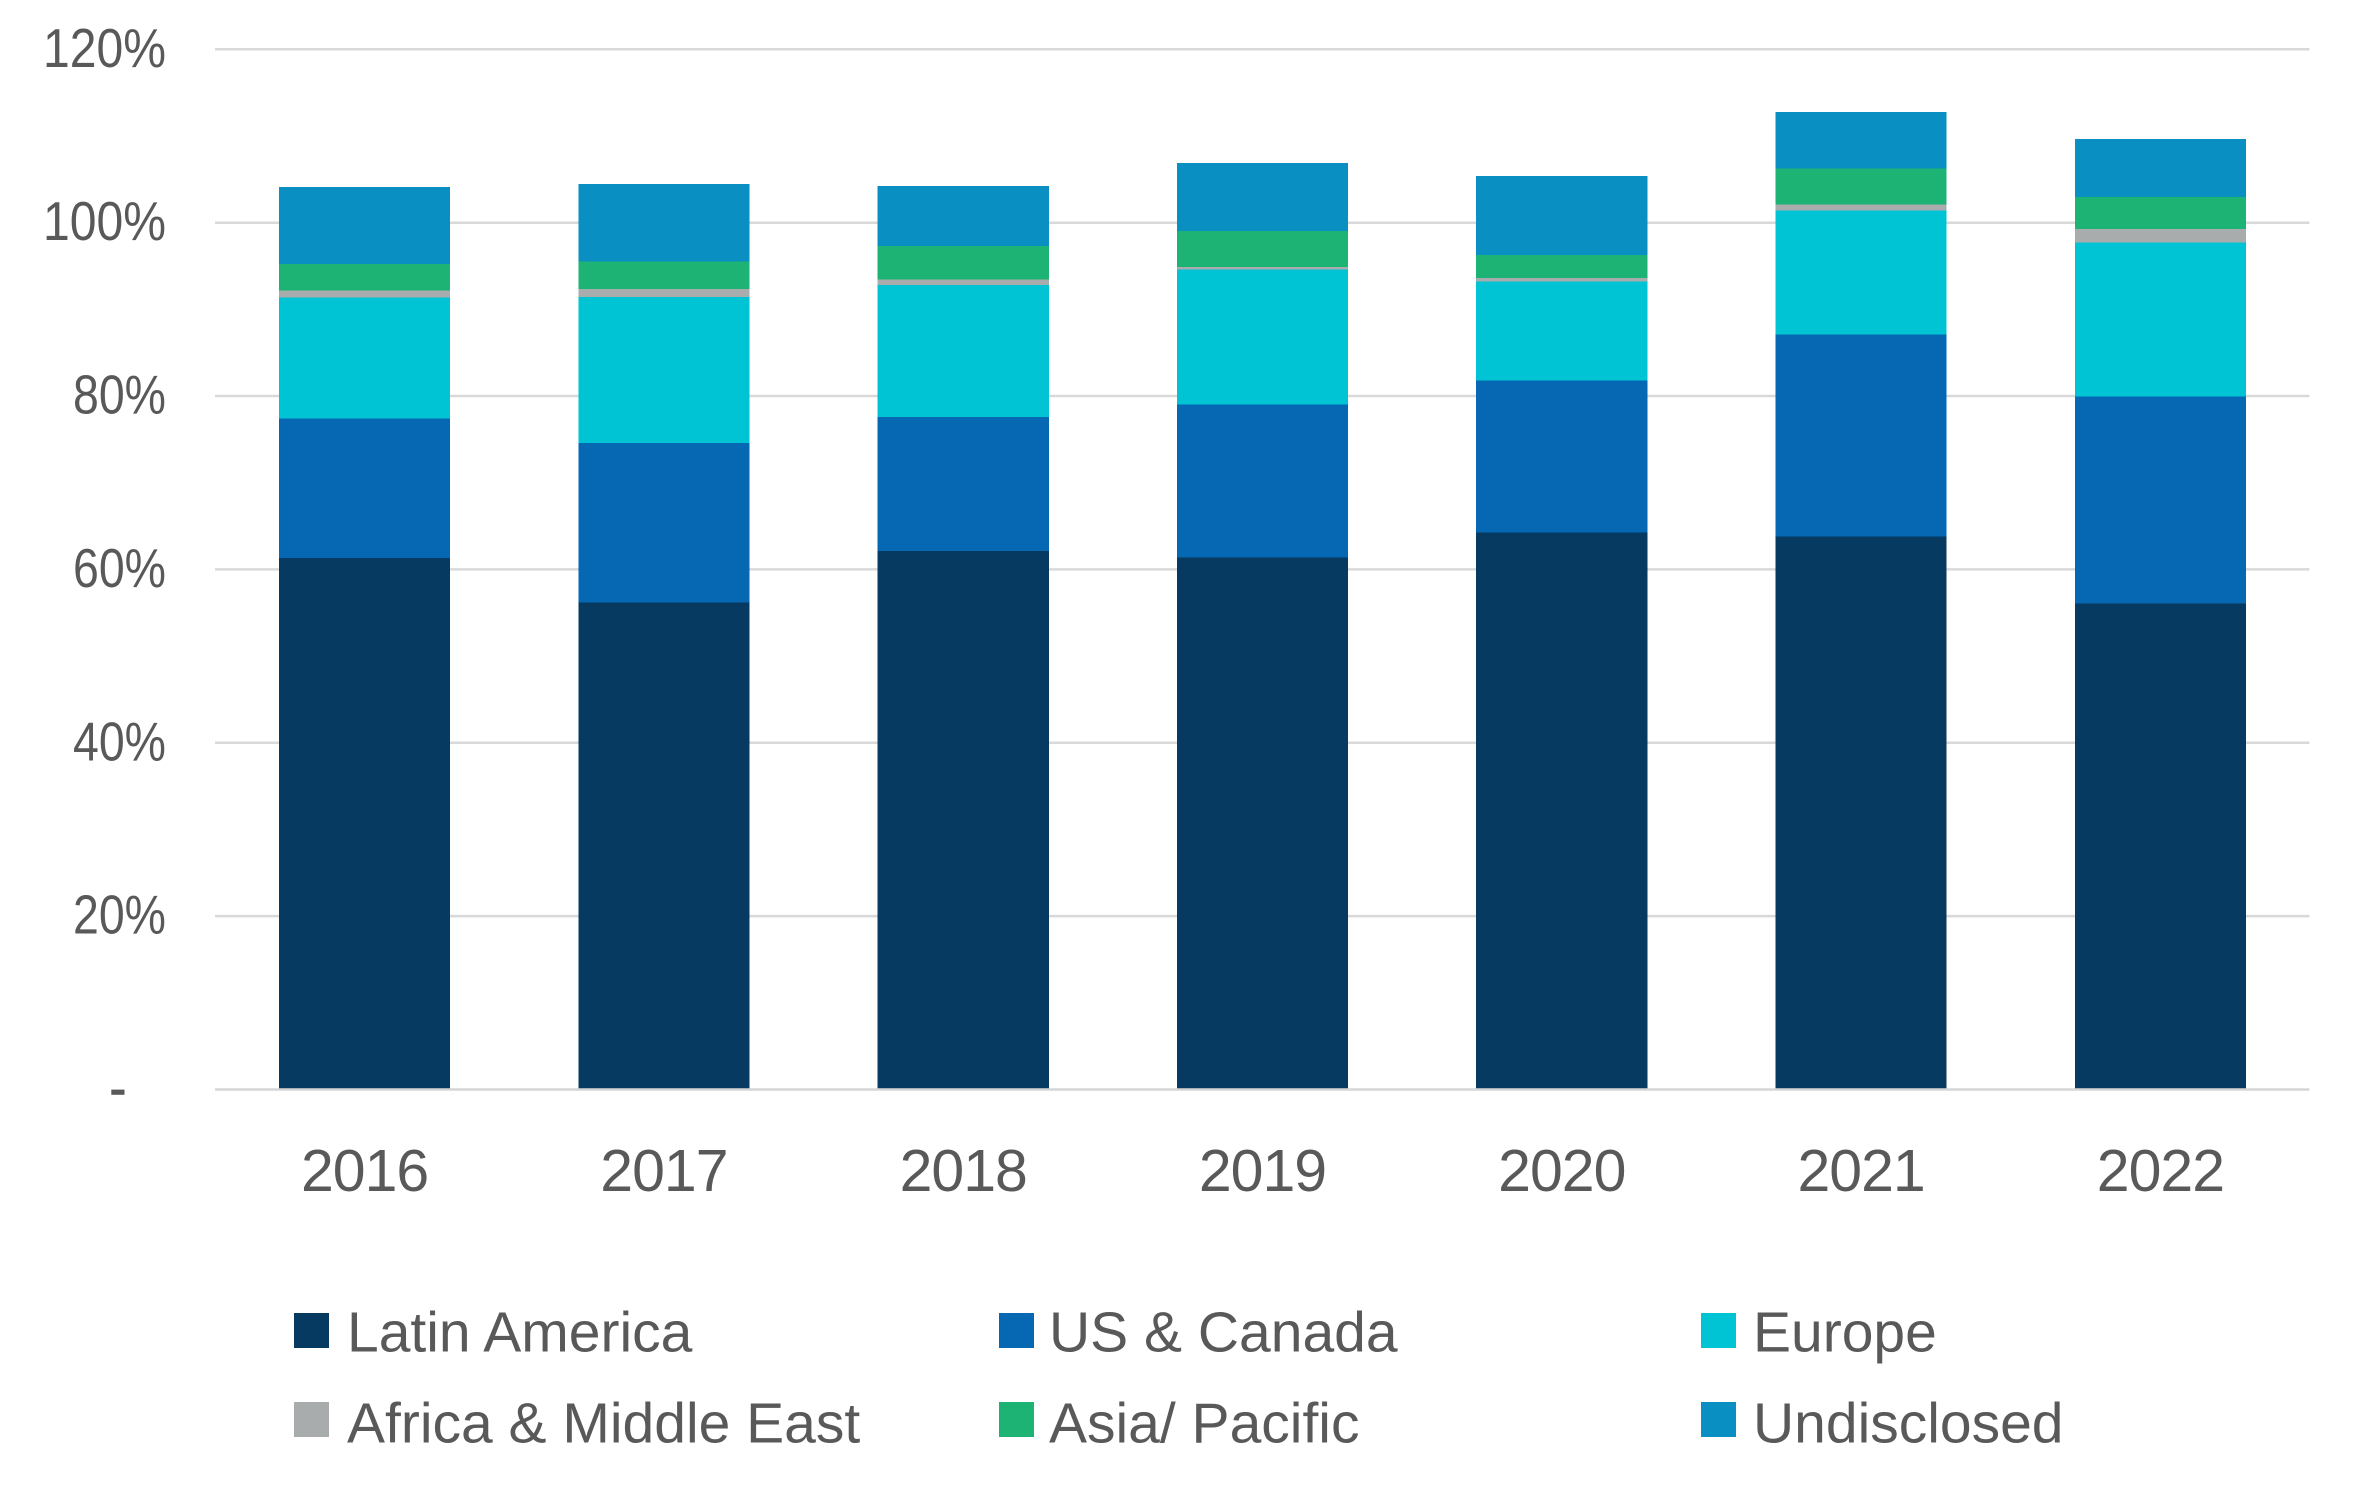 This screenshot has width=2363, height=1512. What do you see at coordinates (1860, 1171) in the screenshot?
I see `svg-text: 2021` at bounding box center [1860, 1171].